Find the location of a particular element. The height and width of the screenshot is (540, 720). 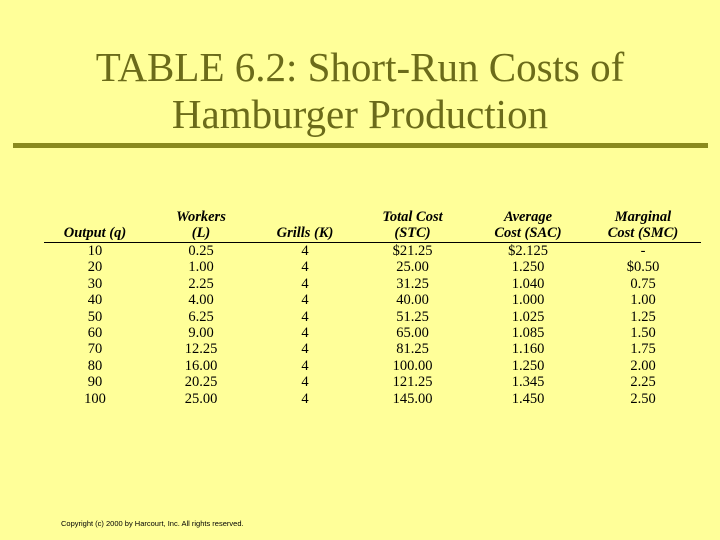

table-cell: 20.25 is located at coordinates (201, 382).